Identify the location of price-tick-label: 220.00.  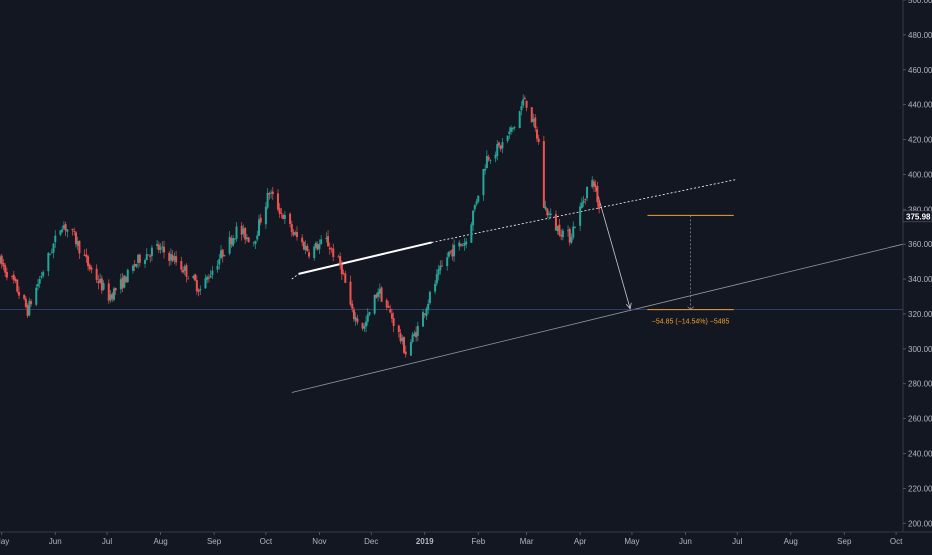
(920, 488).